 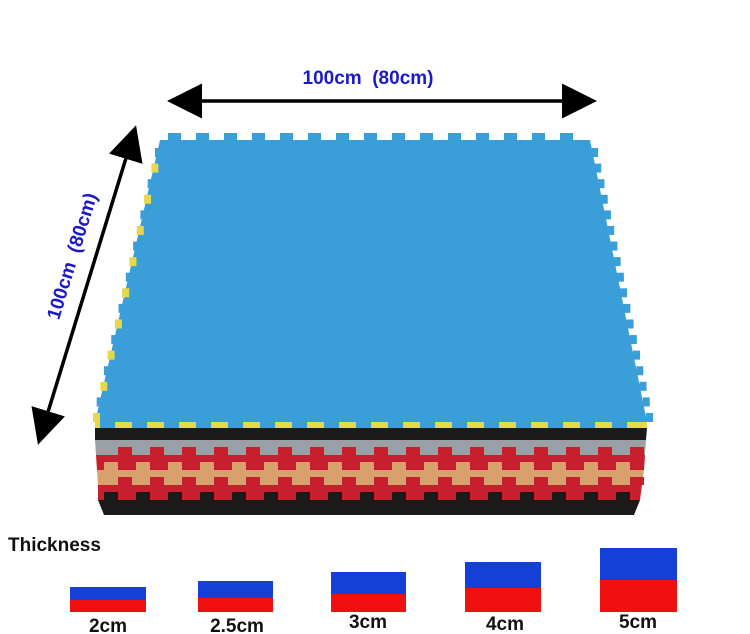 I want to click on thickness-label: 3cm, so click(x=368, y=622).